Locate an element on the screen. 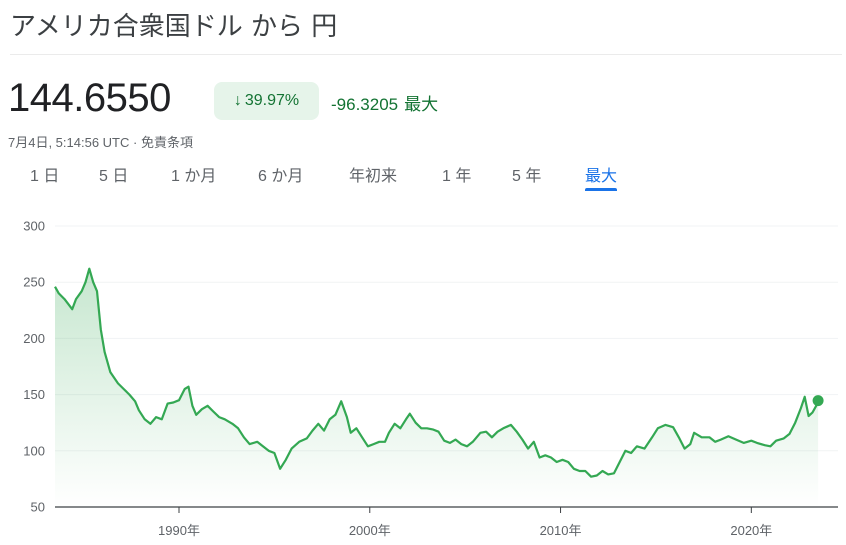 The image size is (846, 545). tab-label: 1 年 is located at coordinates (457, 176).